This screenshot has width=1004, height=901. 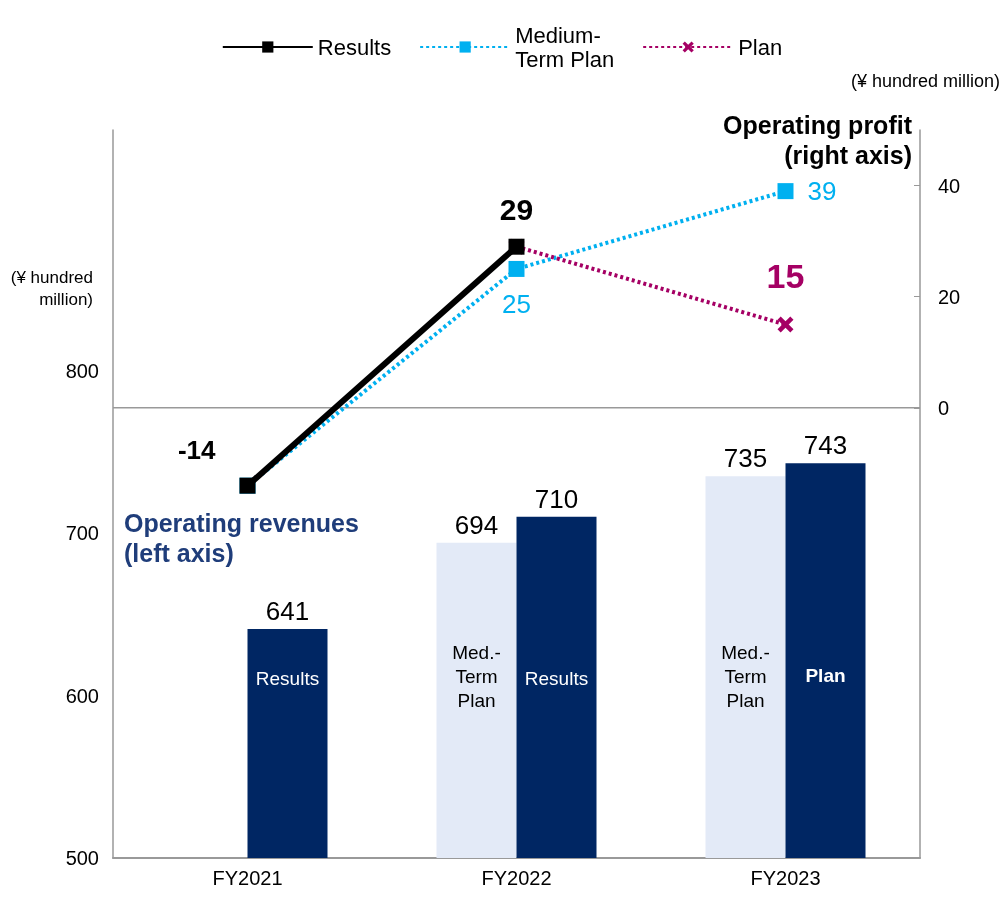 What do you see at coordinates (516, 210) in the screenshot?
I see `data-label: 29` at bounding box center [516, 210].